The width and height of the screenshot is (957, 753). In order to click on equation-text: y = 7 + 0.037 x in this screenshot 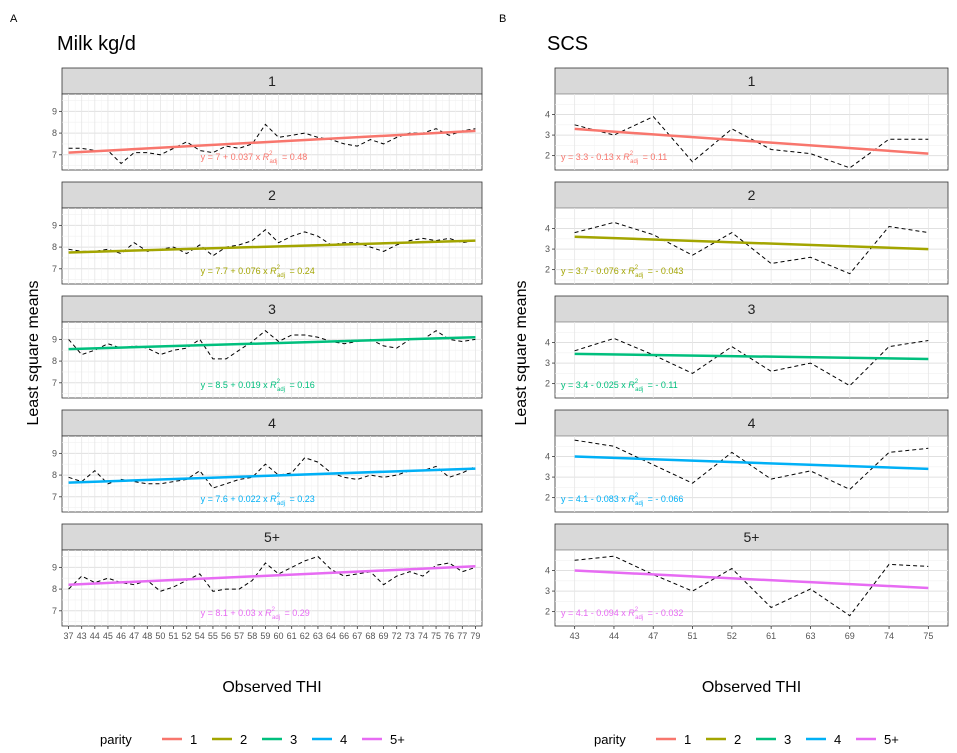, I will do `click(232, 157)`.